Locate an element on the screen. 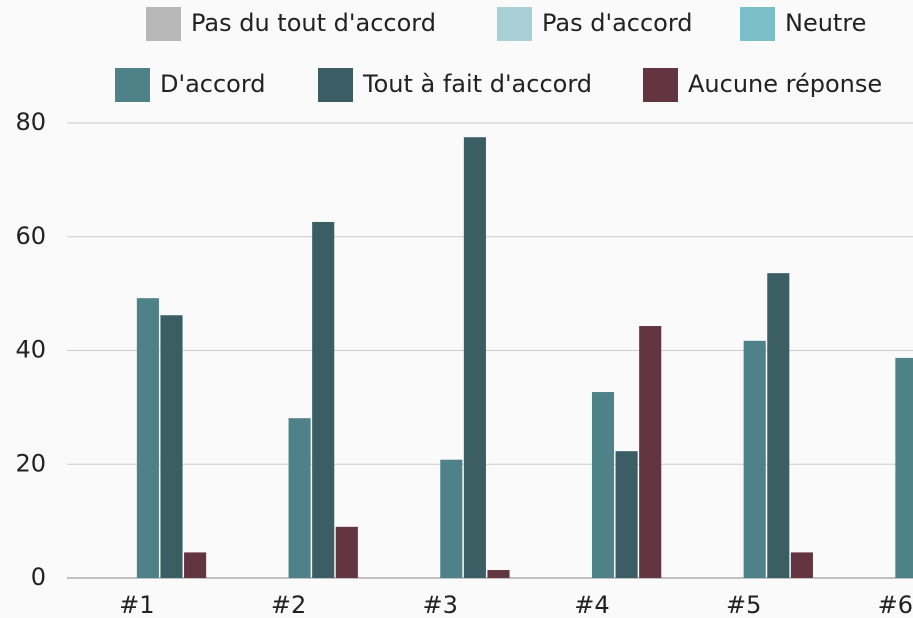  legend-label: Tout à fait d'accord is located at coordinates (477, 84).